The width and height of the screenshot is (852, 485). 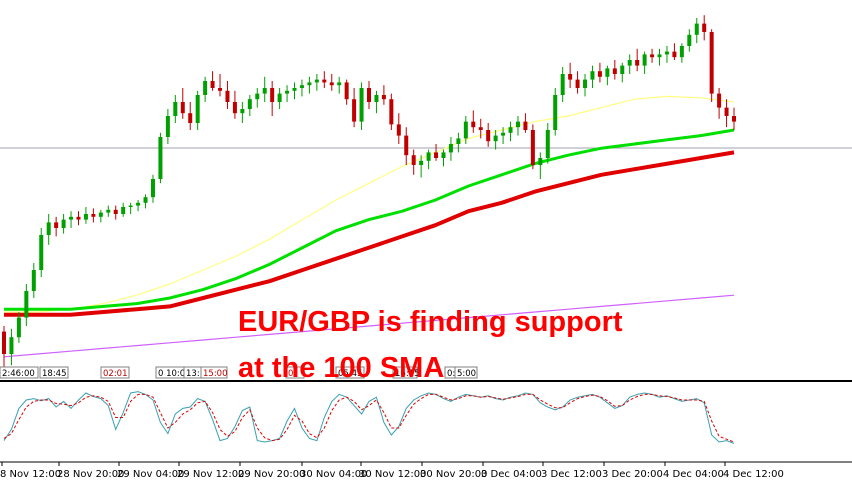 I want to click on x-tick-label: 30 Nov 04:00, so click(x=333, y=474).